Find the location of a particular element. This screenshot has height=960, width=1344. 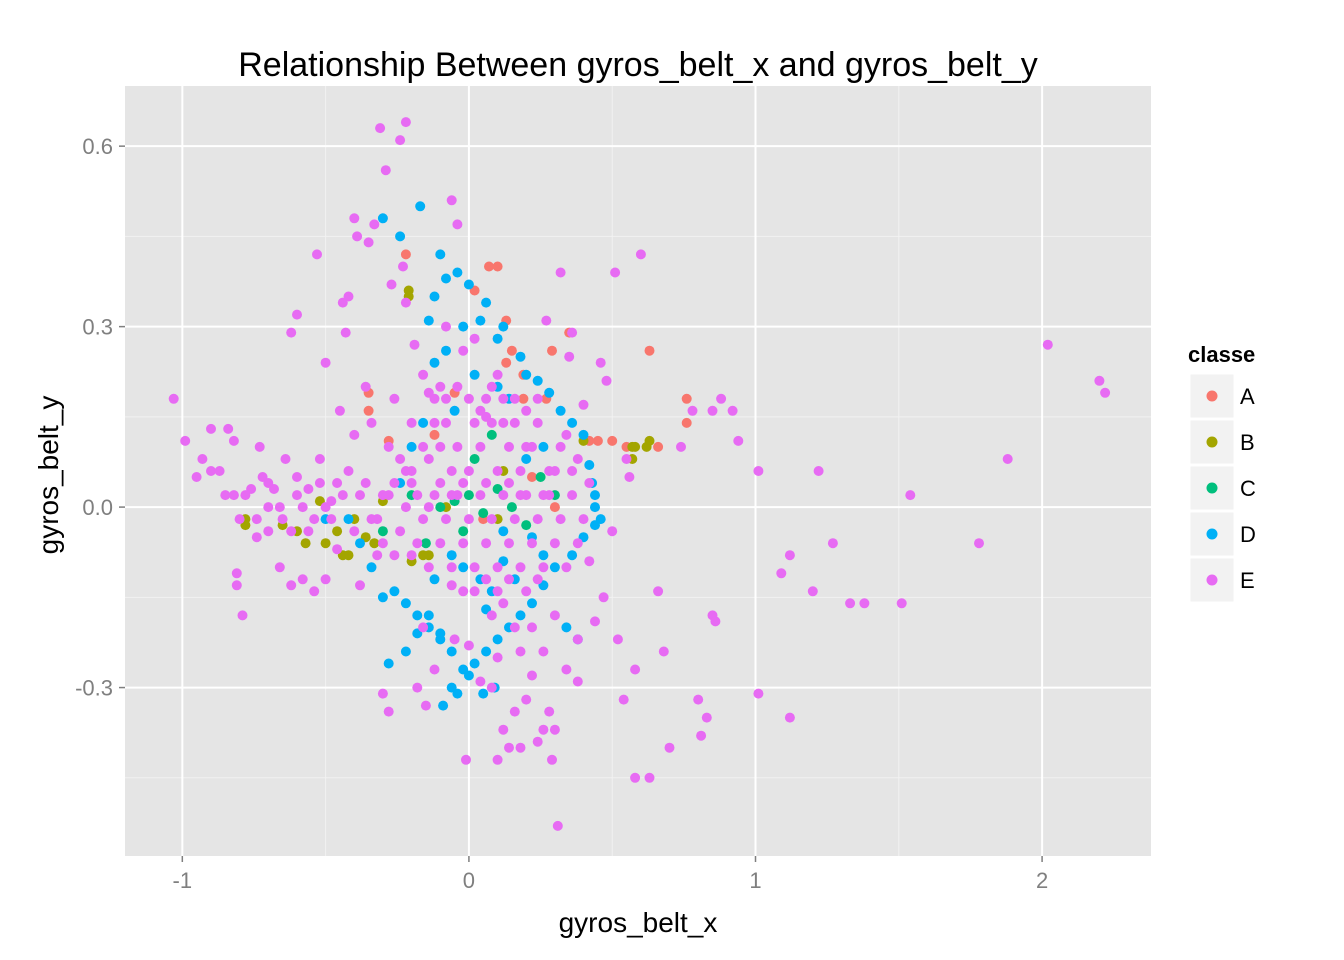

x-tick-label: 0 is located at coordinates (469, 880).